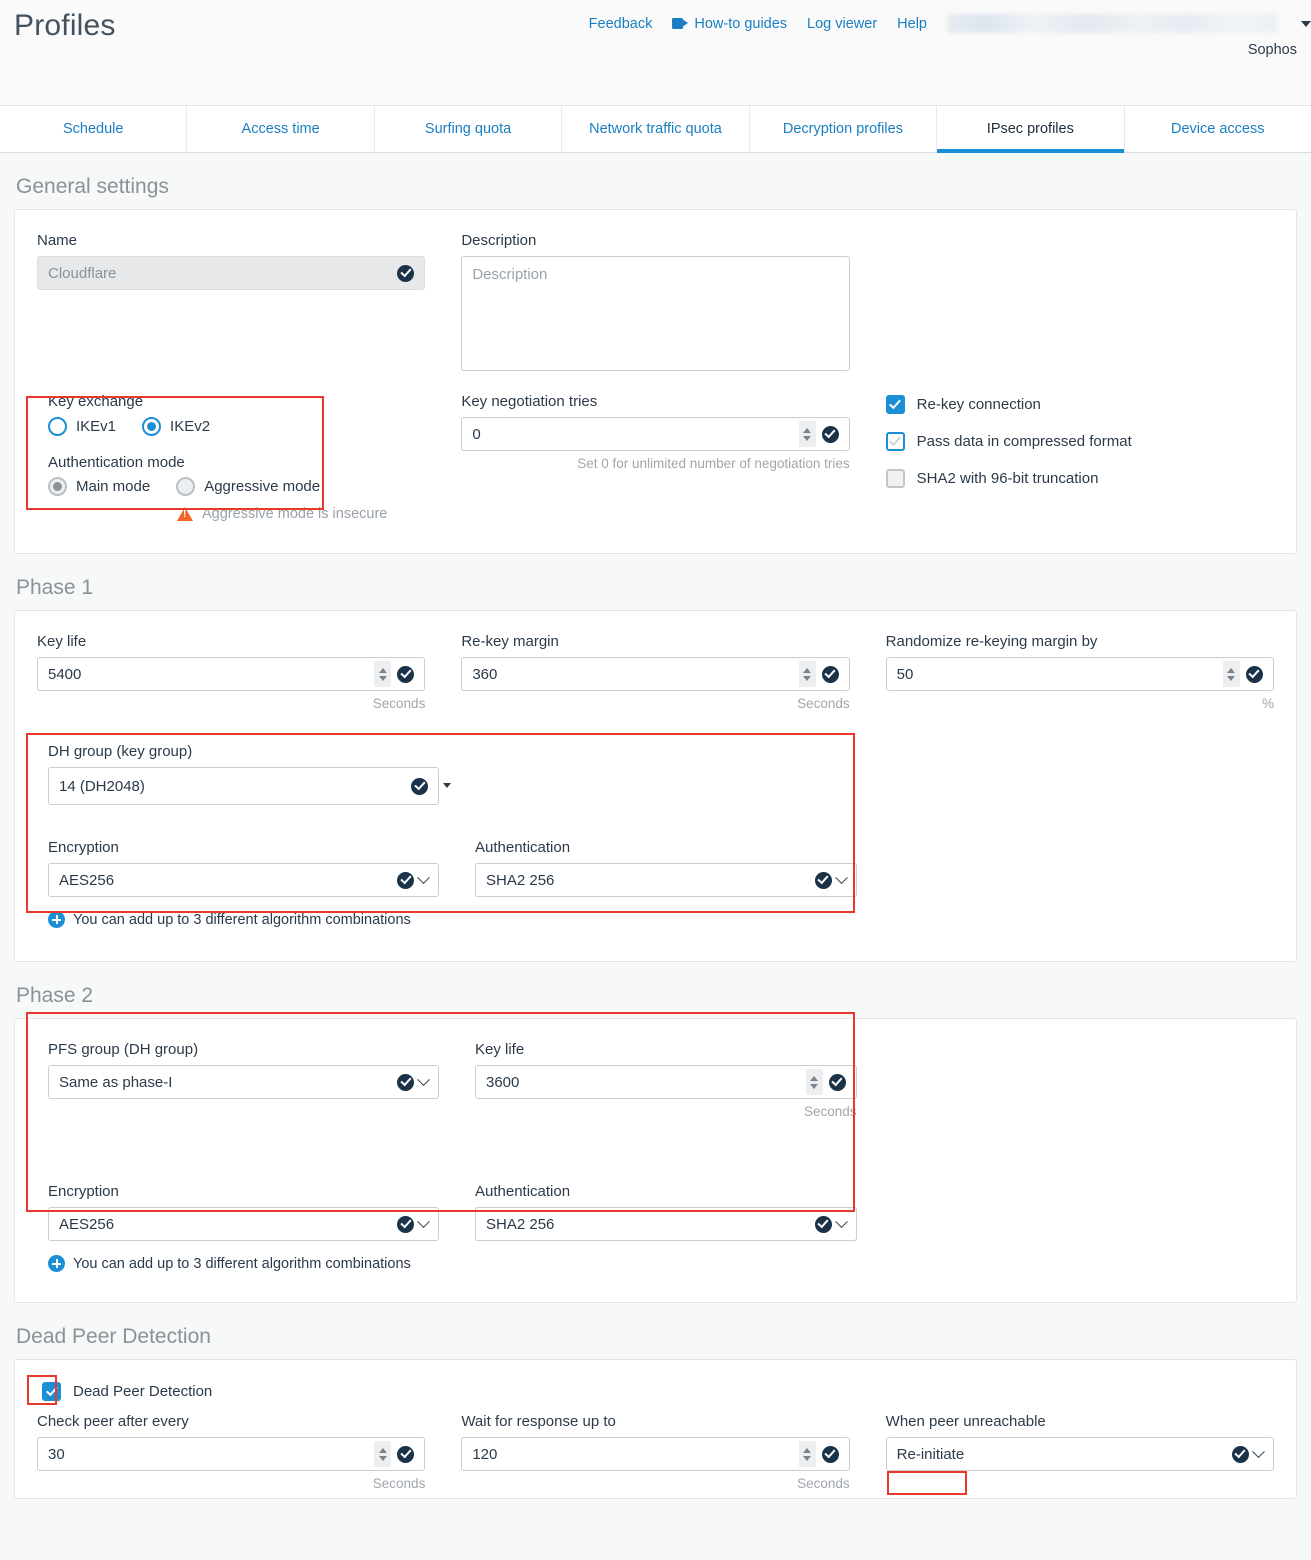 Image resolution: width=1311 pixels, height=1560 pixels. I want to click on phase1-dh-group-spacer, so click(666, 774).